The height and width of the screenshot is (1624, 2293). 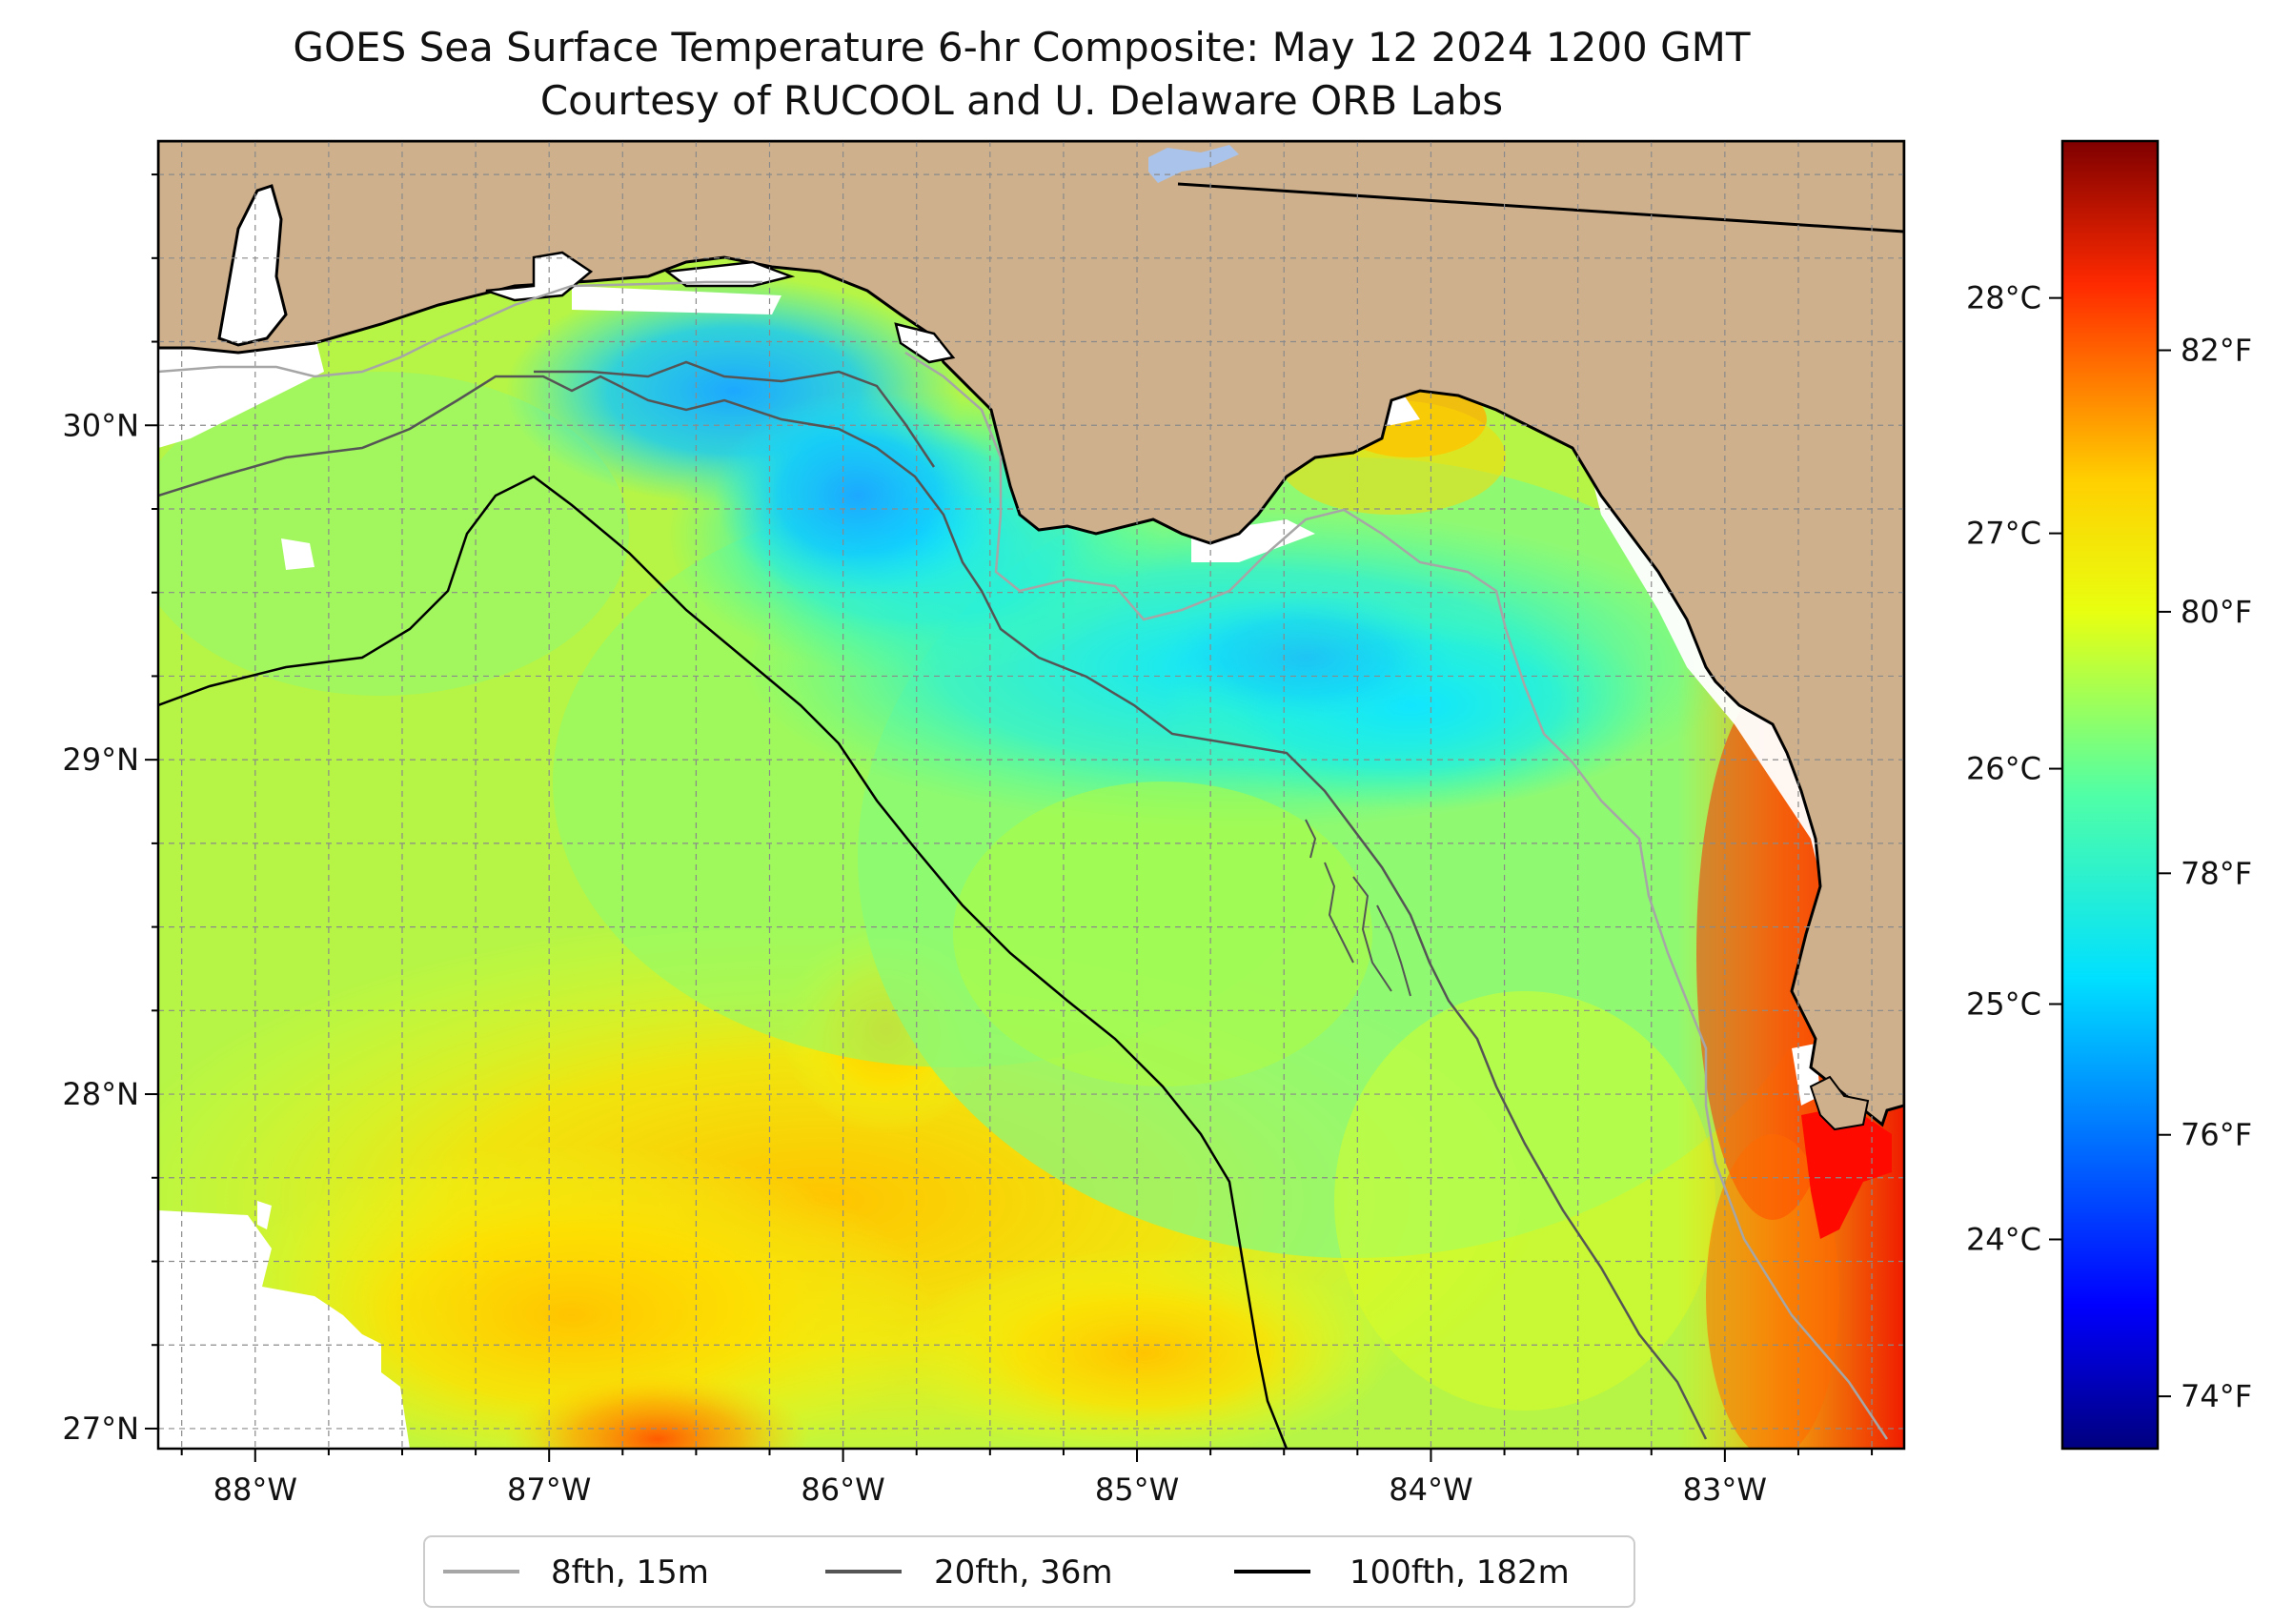 What do you see at coordinates (460, 329) in the screenshot?
I see `isobath-15m-west` at bounding box center [460, 329].